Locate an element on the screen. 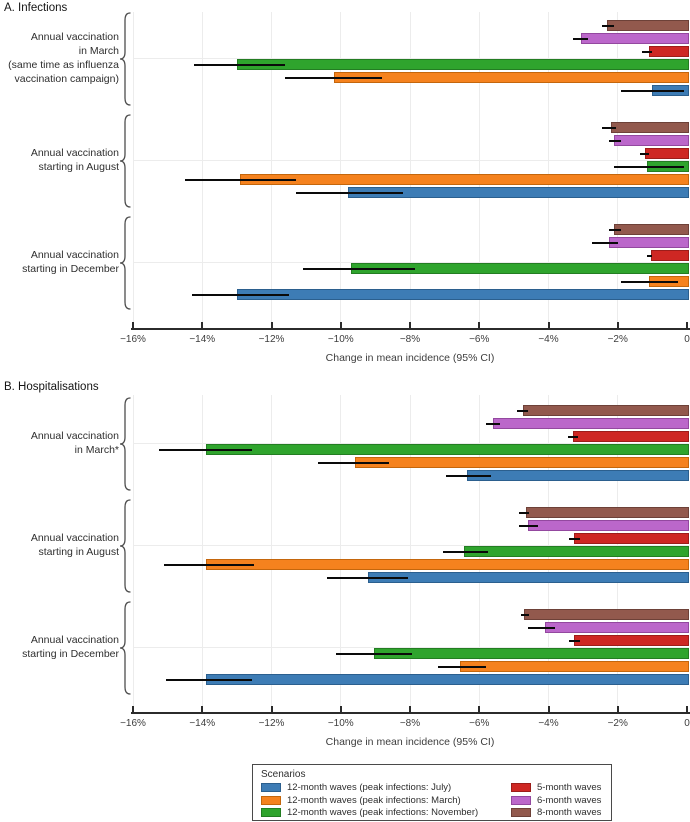 The width and height of the screenshot is (690, 822). legend-label: 6-month waves is located at coordinates (569, 800).